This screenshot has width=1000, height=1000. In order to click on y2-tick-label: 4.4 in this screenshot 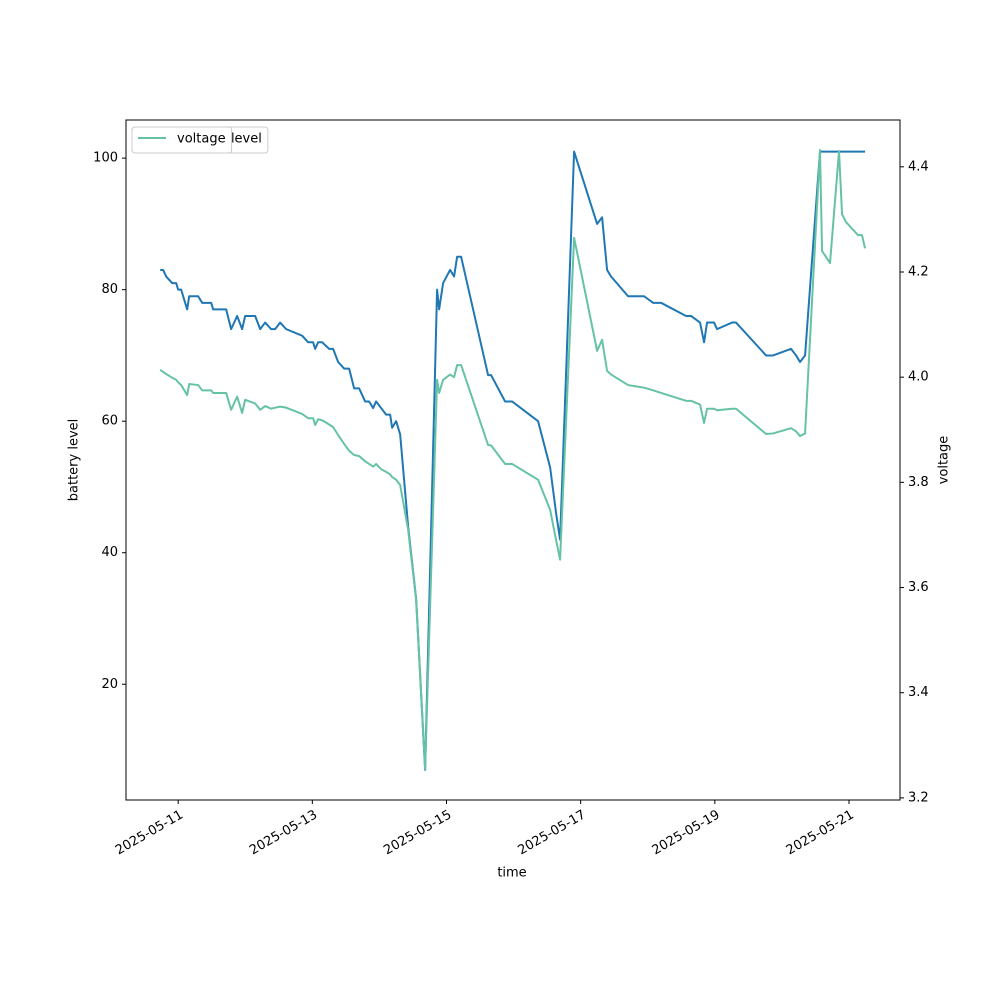, I will do `click(918, 166)`.